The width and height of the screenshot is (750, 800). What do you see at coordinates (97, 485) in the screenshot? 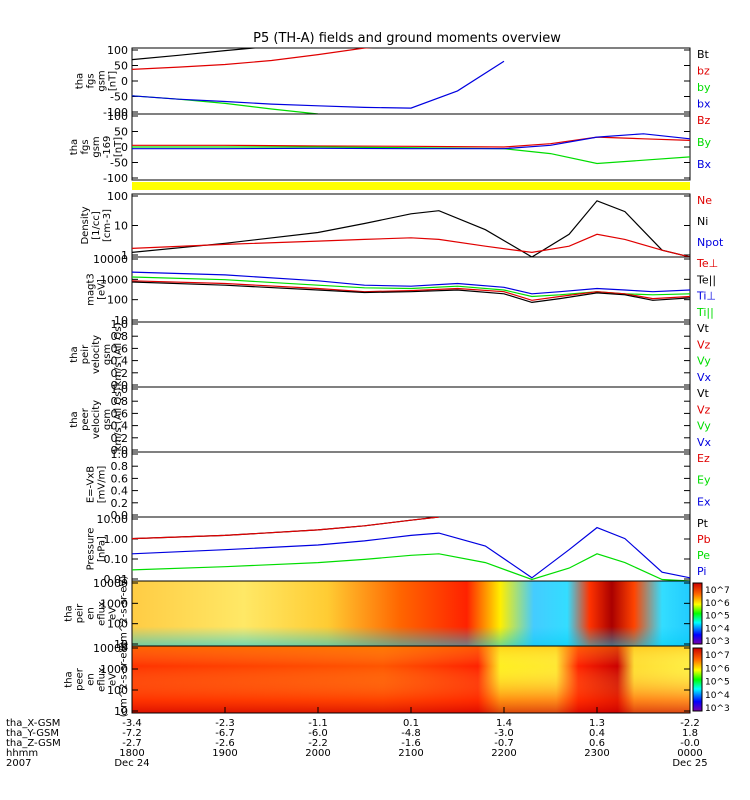
I see `y-axis-label: E=-VxB [mV/m]` at bounding box center [97, 485].